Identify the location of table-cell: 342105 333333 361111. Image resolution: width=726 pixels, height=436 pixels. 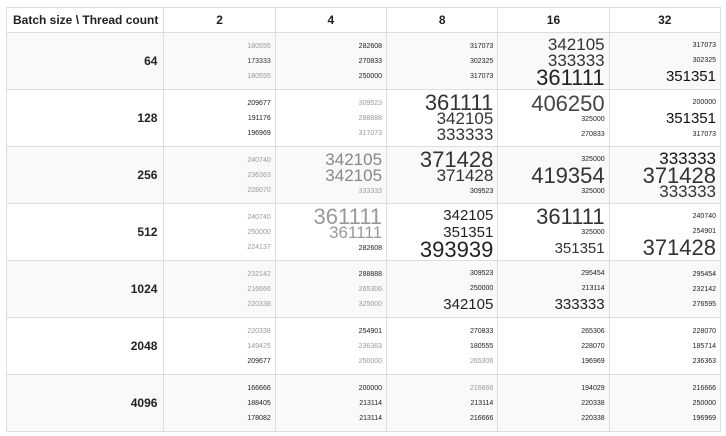
(553, 61).